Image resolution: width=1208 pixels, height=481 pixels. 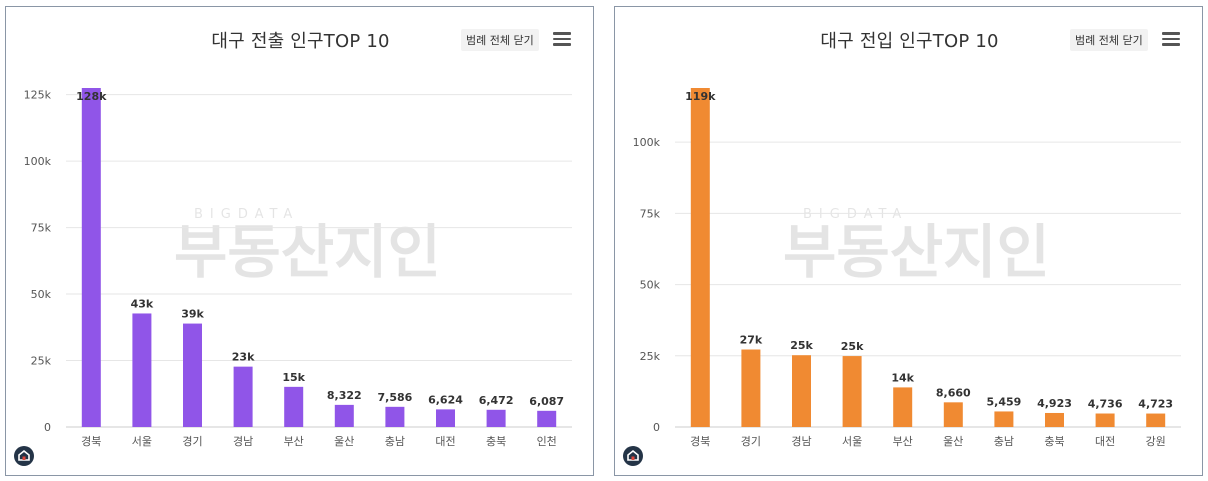 What do you see at coordinates (909, 41) in the screenshot?
I see `chart-title: 대구 전입 인구TOP 10` at bounding box center [909, 41].